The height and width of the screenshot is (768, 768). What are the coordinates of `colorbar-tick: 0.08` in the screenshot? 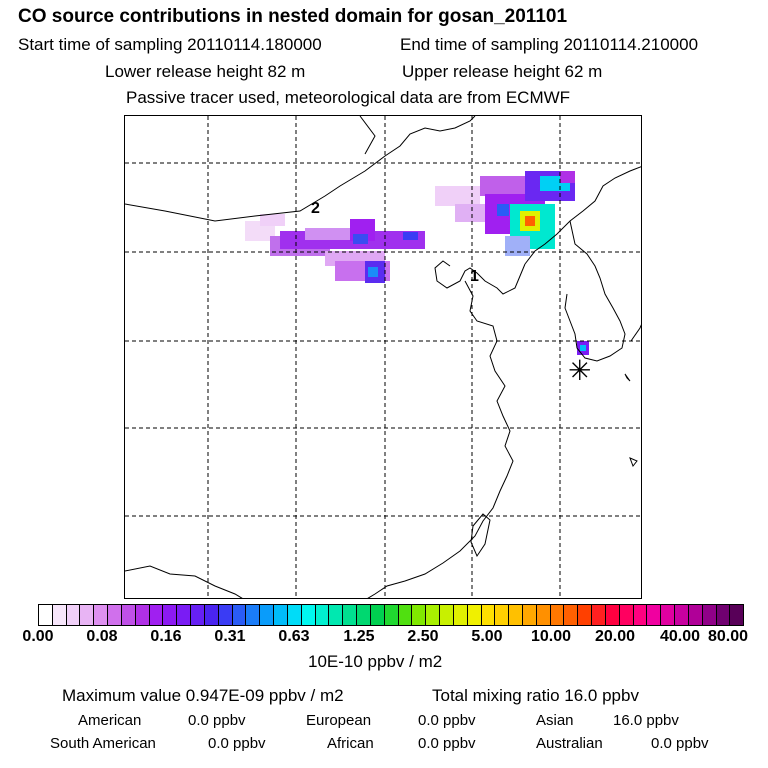 It's located at (102, 636).